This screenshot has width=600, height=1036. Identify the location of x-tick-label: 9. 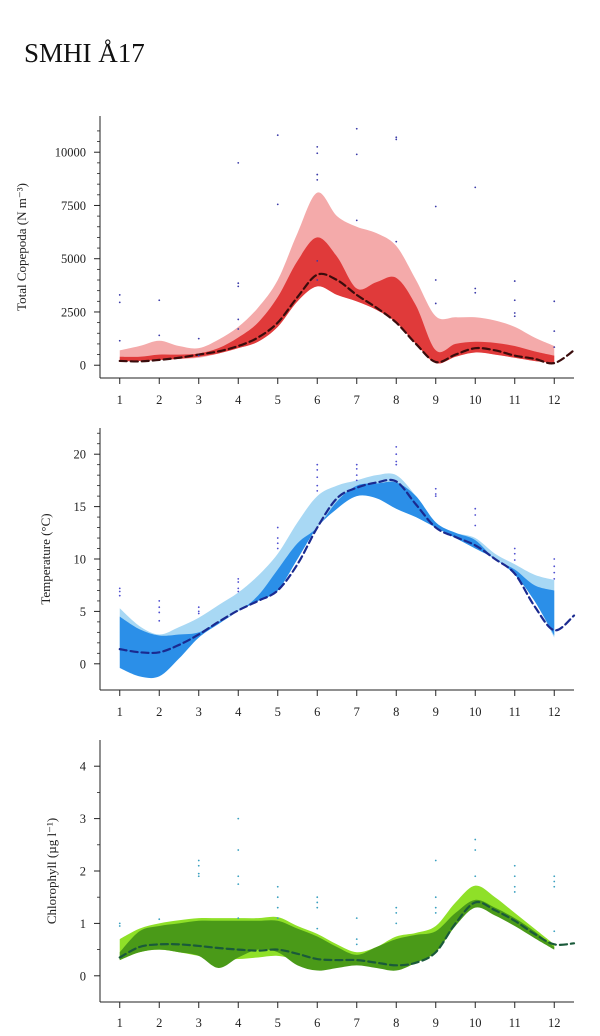
(436, 712).